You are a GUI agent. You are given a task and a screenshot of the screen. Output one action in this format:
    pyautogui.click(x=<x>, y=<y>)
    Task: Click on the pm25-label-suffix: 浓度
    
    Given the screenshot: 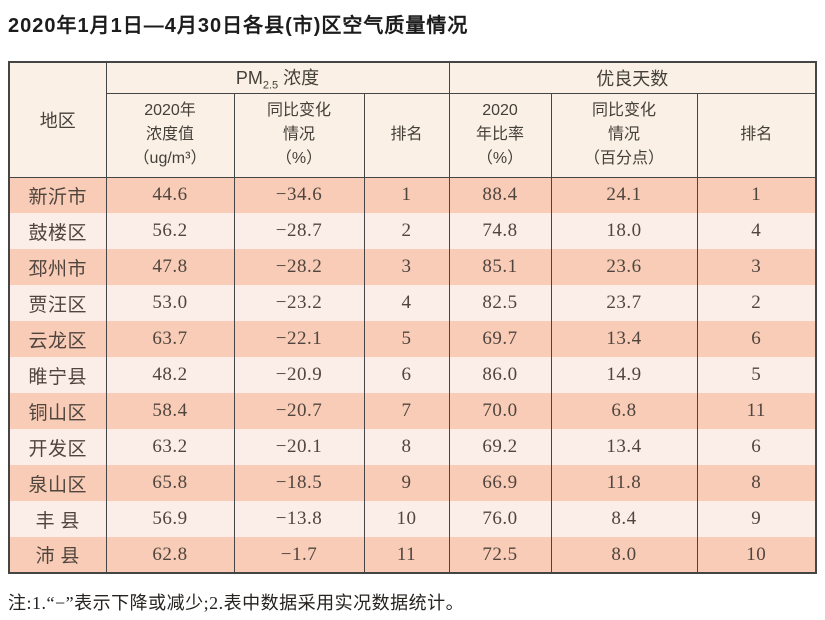 What is the action you would take?
    pyautogui.click(x=299, y=77)
    